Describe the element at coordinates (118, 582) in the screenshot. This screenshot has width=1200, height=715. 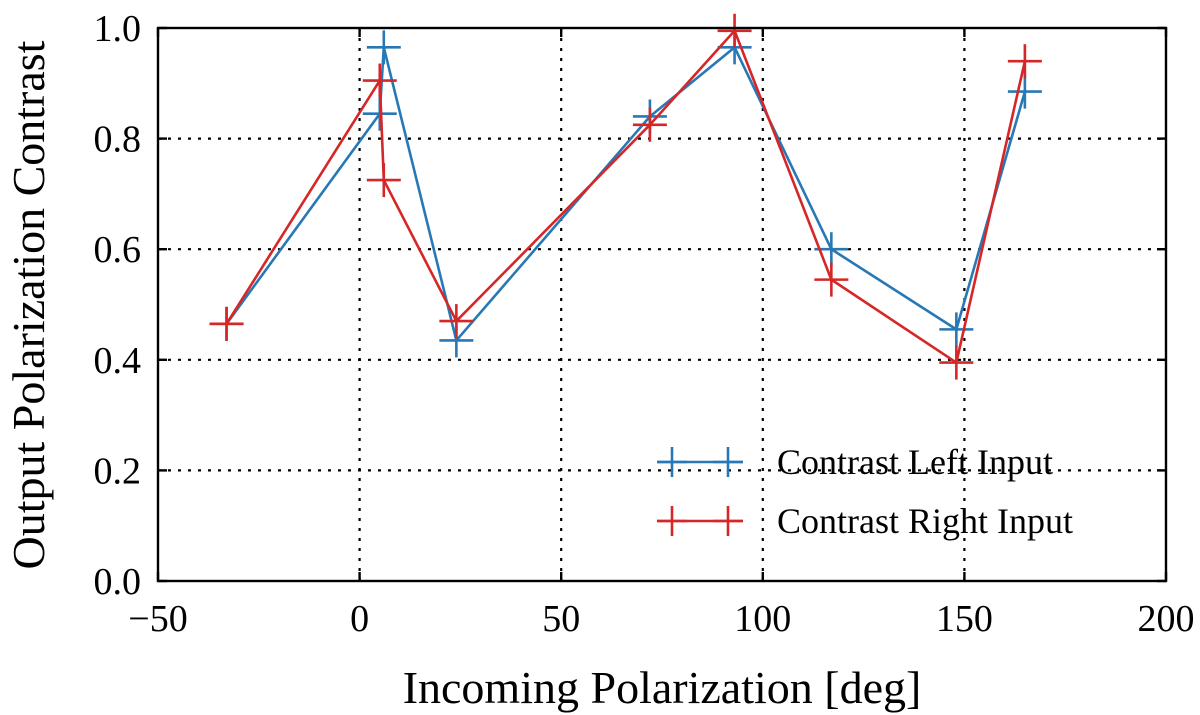
I see `y-tick-label: 0.0` at that location.